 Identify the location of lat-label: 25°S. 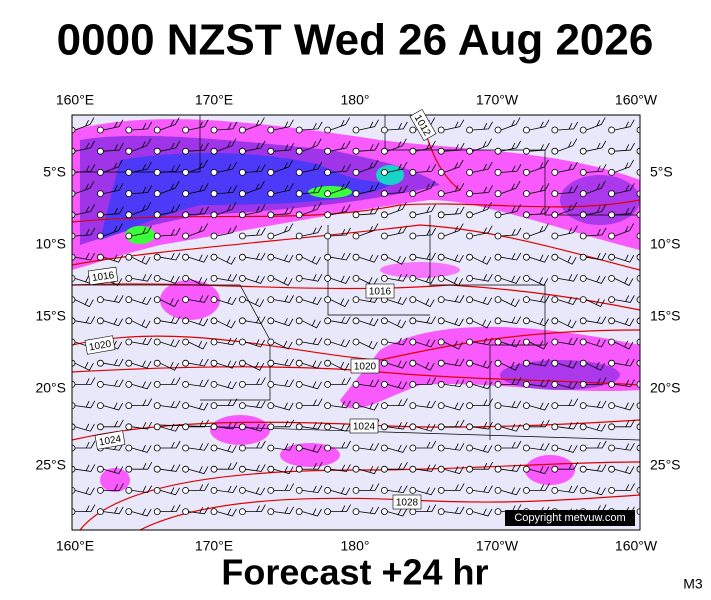
(50, 465).